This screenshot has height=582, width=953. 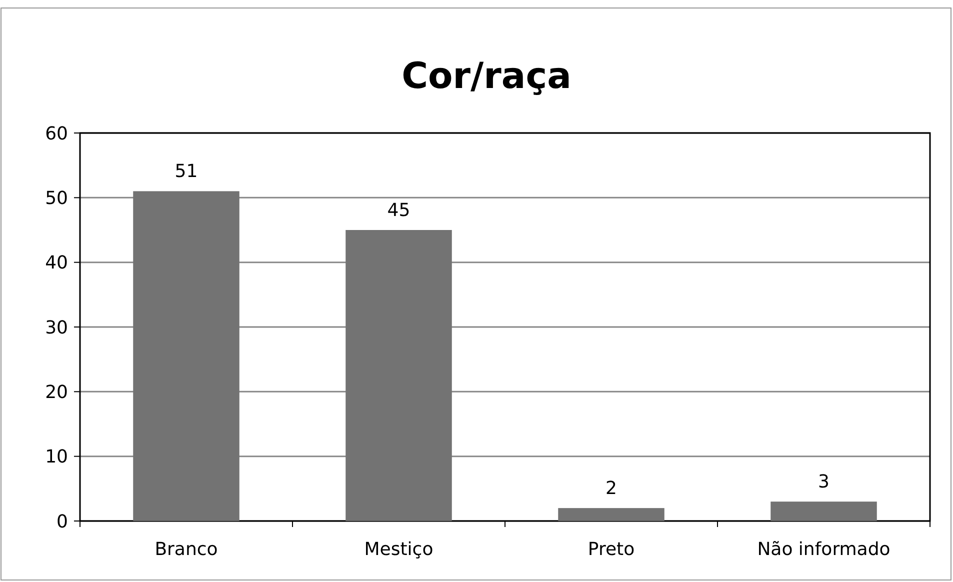 What do you see at coordinates (611, 489) in the screenshot?
I see `data-label: 2` at bounding box center [611, 489].